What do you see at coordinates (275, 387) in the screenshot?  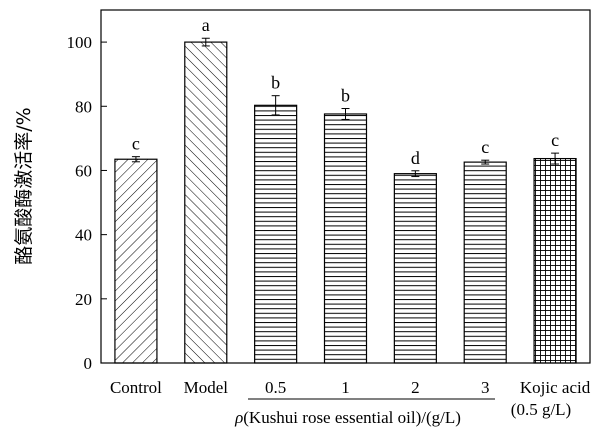 I see `category-label: 0.5` at bounding box center [275, 387].